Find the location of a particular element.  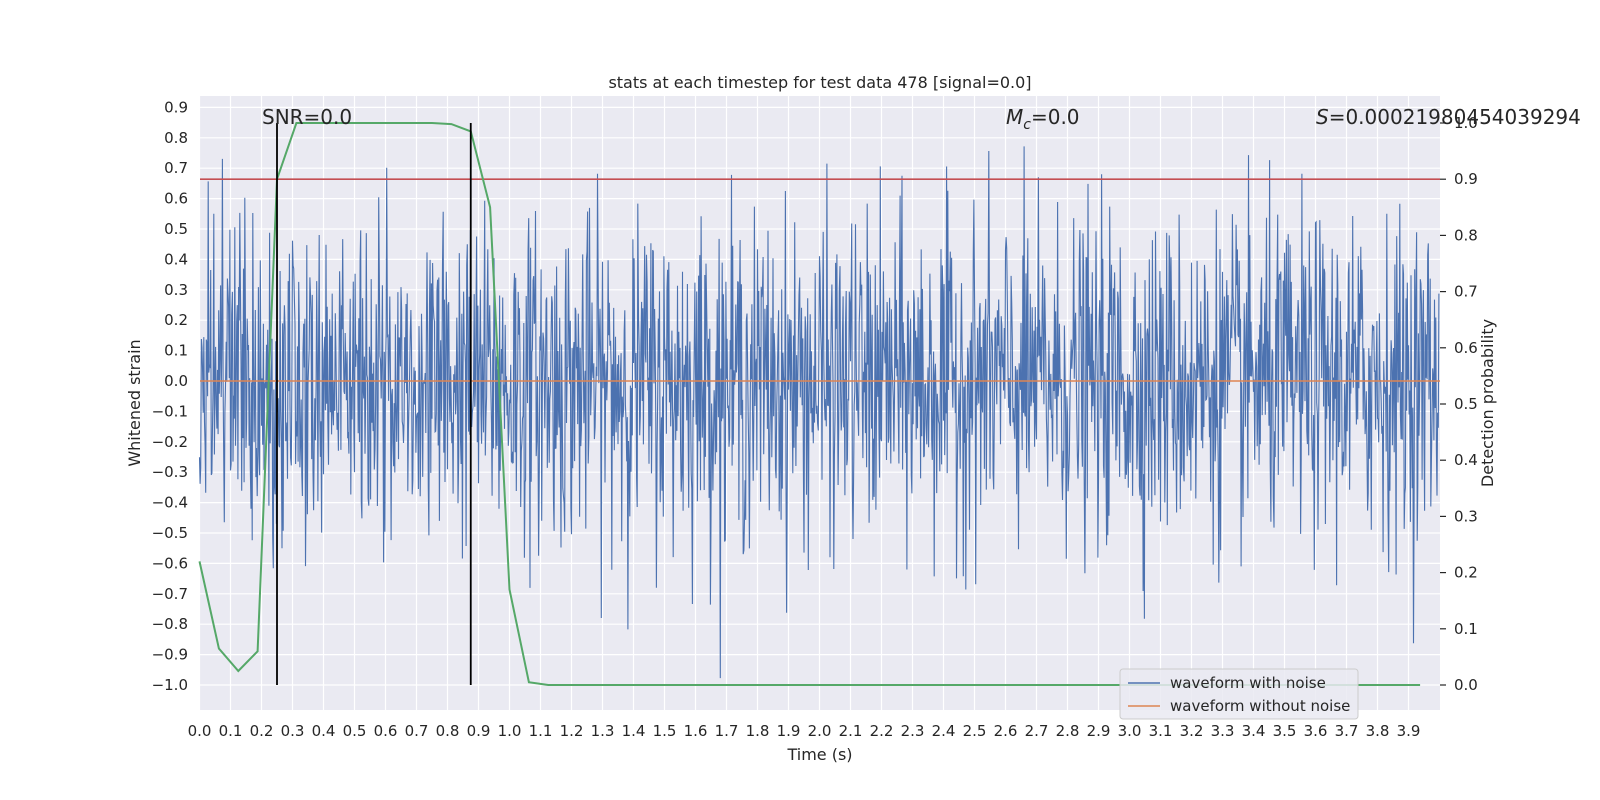

chirp-mass-value: =0.0 is located at coordinates (1055, 117).